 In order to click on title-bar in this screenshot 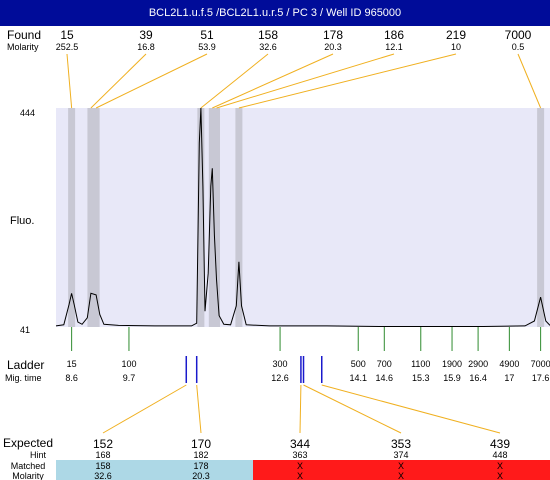, I will do `click(275, 13)`.